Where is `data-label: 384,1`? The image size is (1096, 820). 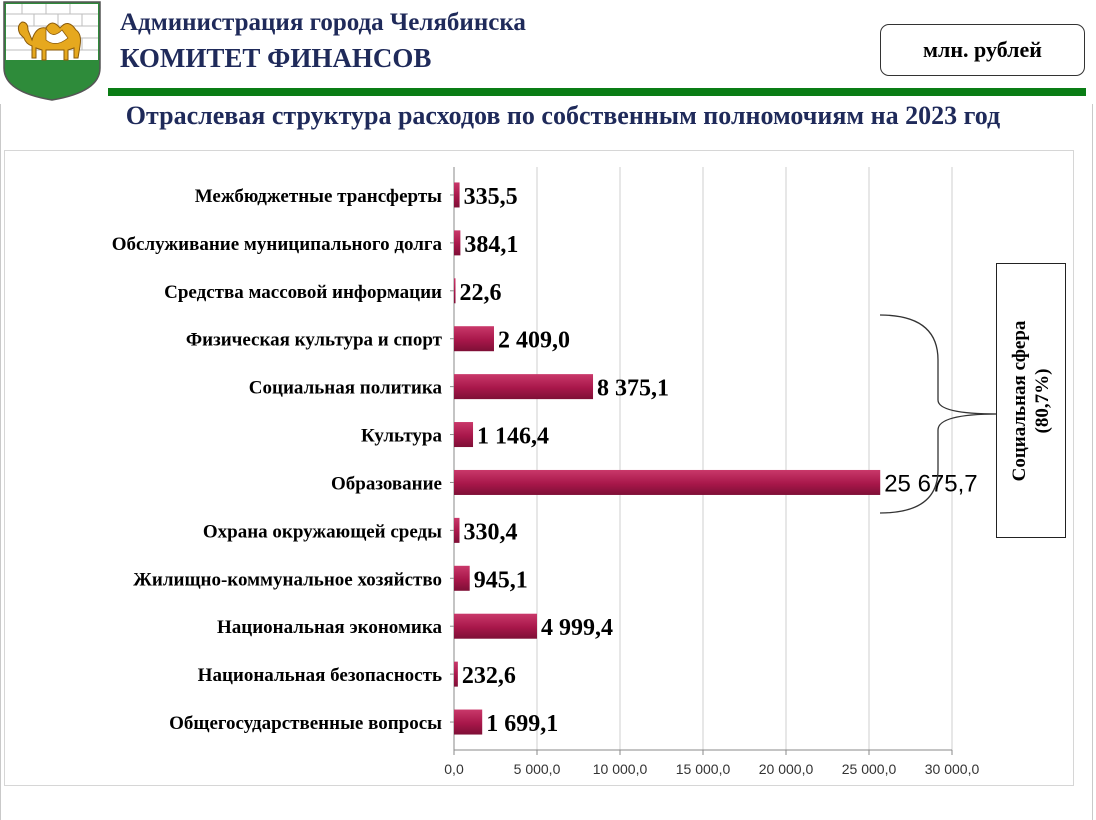 data-label: 384,1 is located at coordinates (491, 245).